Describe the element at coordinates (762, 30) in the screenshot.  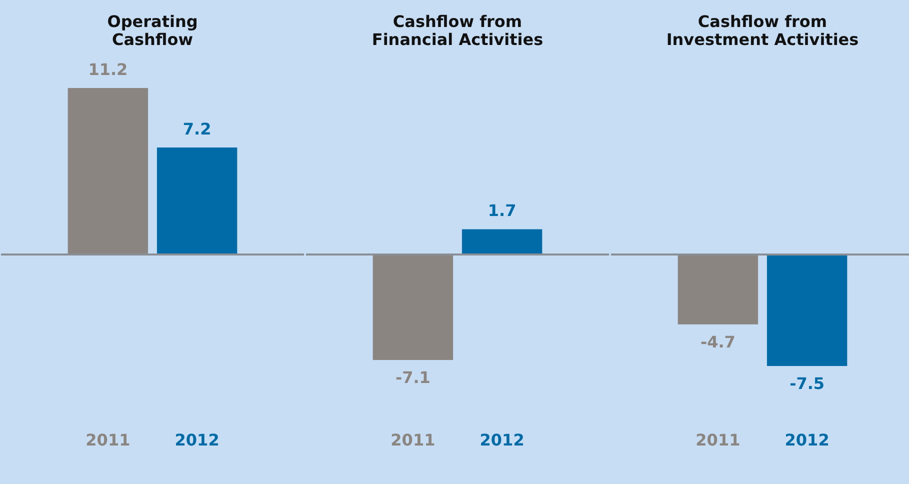
I see `chart-title: Cashflow from Investment Activities` at that location.